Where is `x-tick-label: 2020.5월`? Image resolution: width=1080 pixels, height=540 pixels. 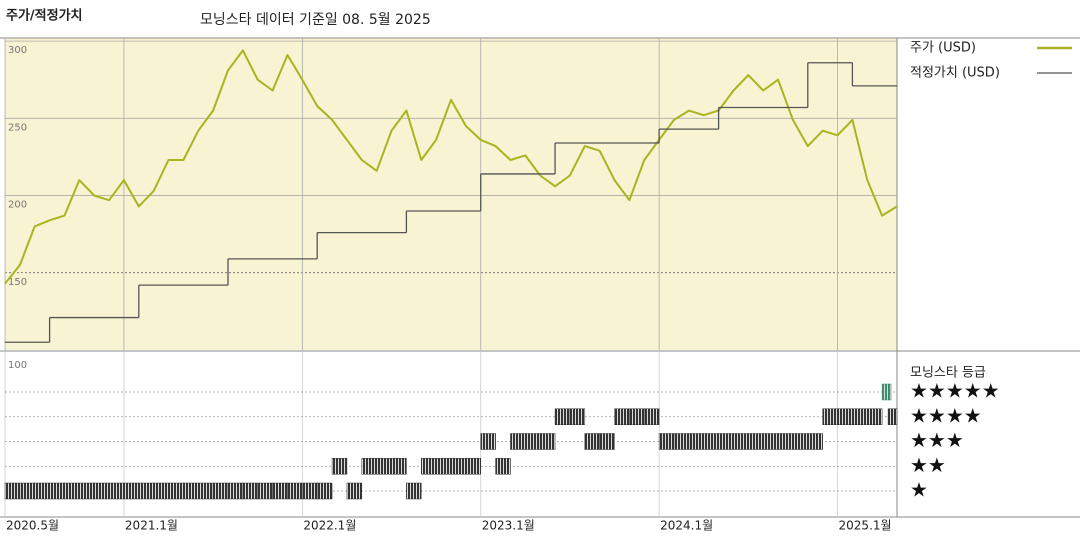
x-tick-label: 2020.5월 is located at coordinates (32, 526).